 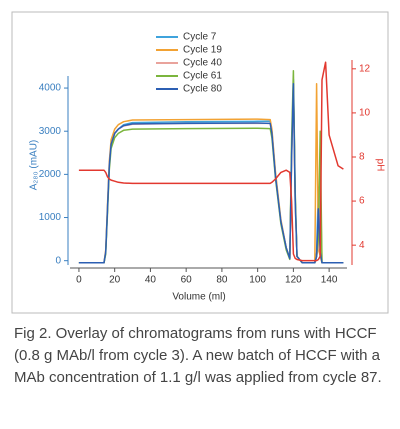 What do you see at coordinates (50, 174) in the screenshot?
I see `y-tick-label: 2000` at bounding box center [50, 174].